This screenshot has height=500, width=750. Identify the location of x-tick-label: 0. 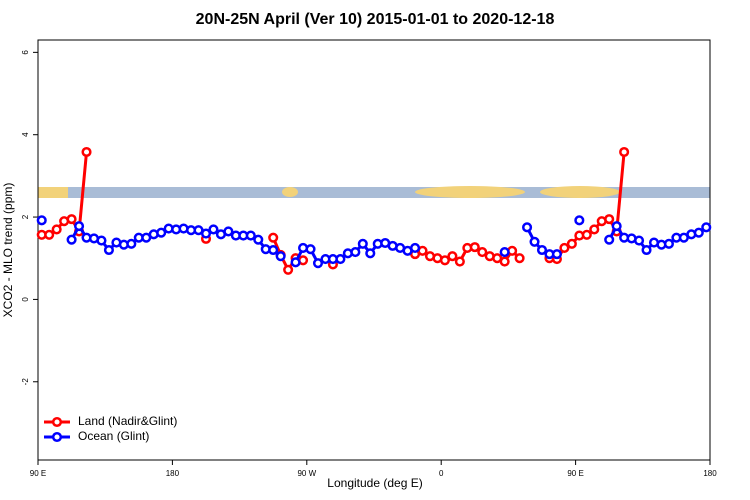
(441, 473).